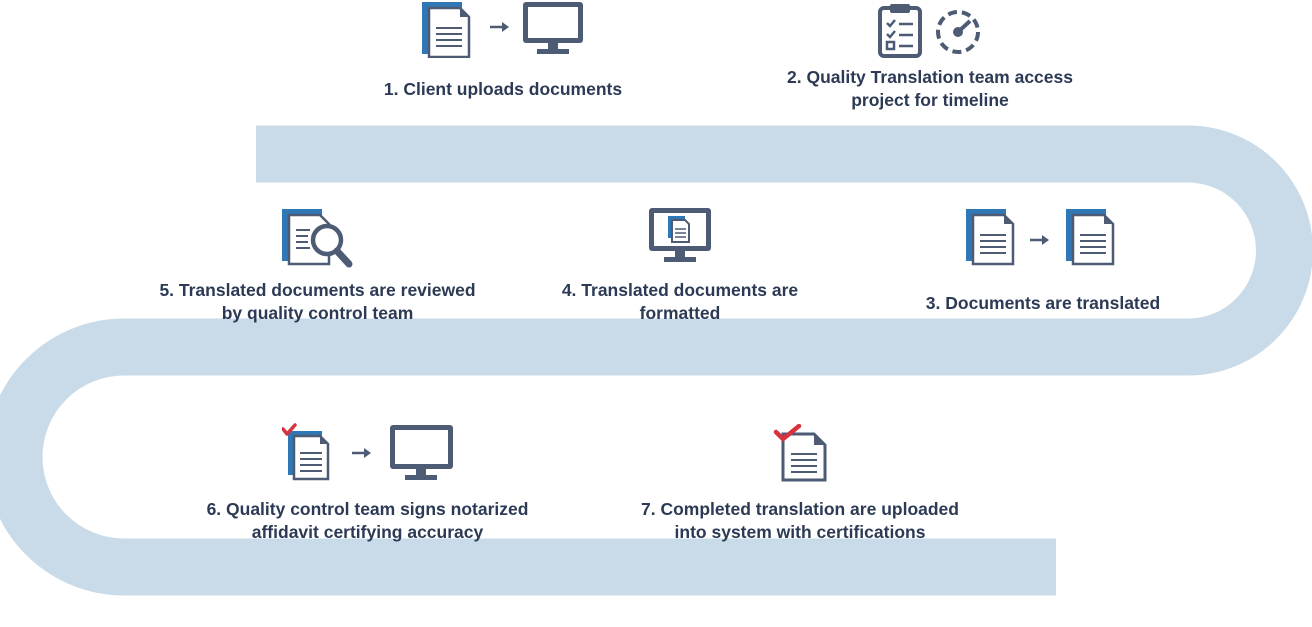  I want to click on clipboard-timeline-icon, so click(929, 31).